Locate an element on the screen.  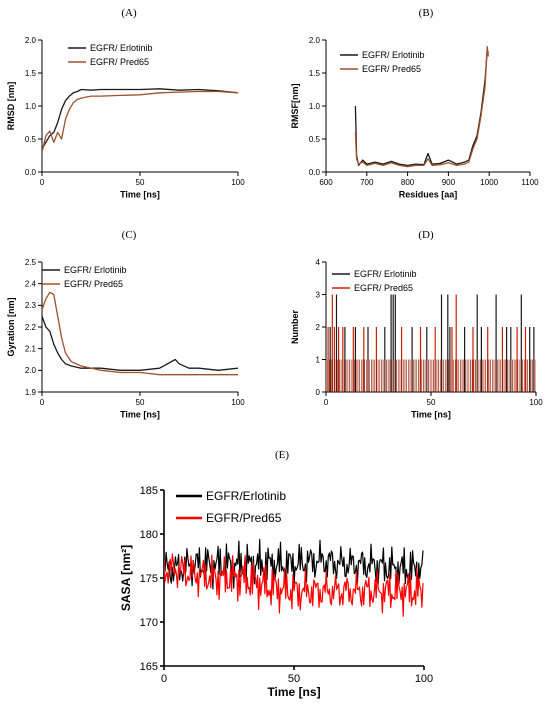
y-axis-title: SASA [nm²] is located at coordinates (126, 578).